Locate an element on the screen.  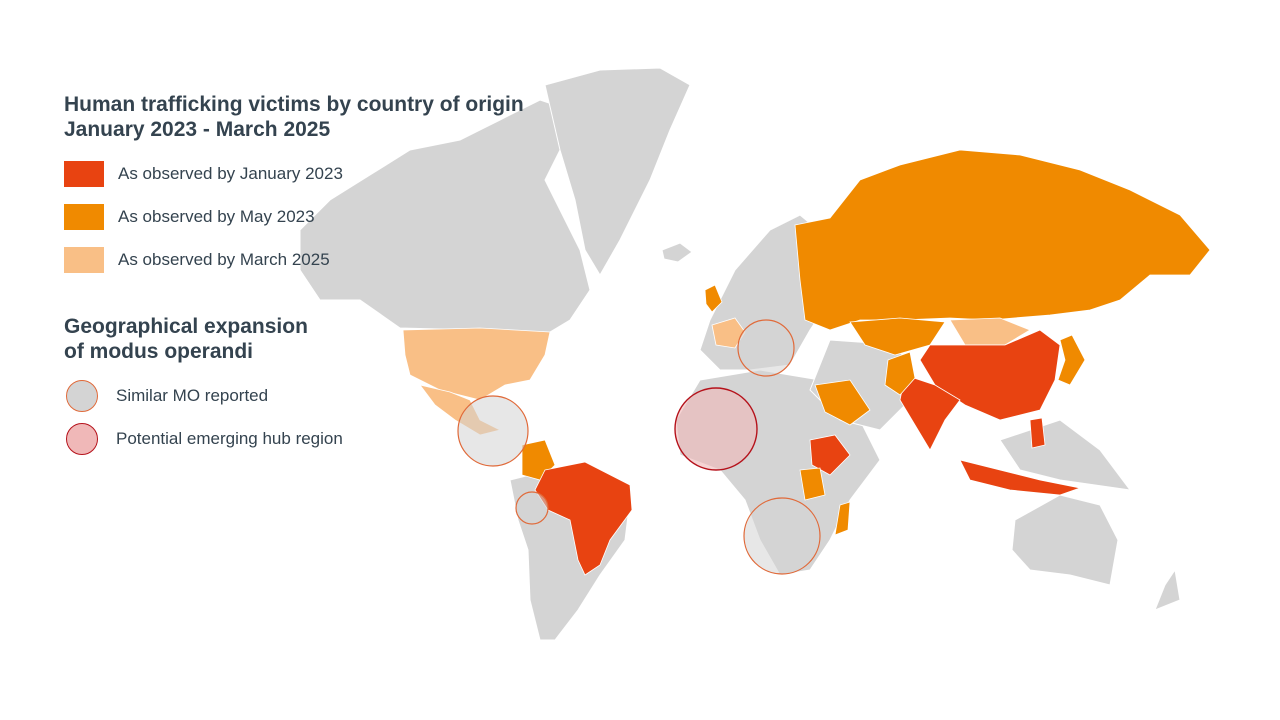
country-philippines is located at coordinates (1037, 433).